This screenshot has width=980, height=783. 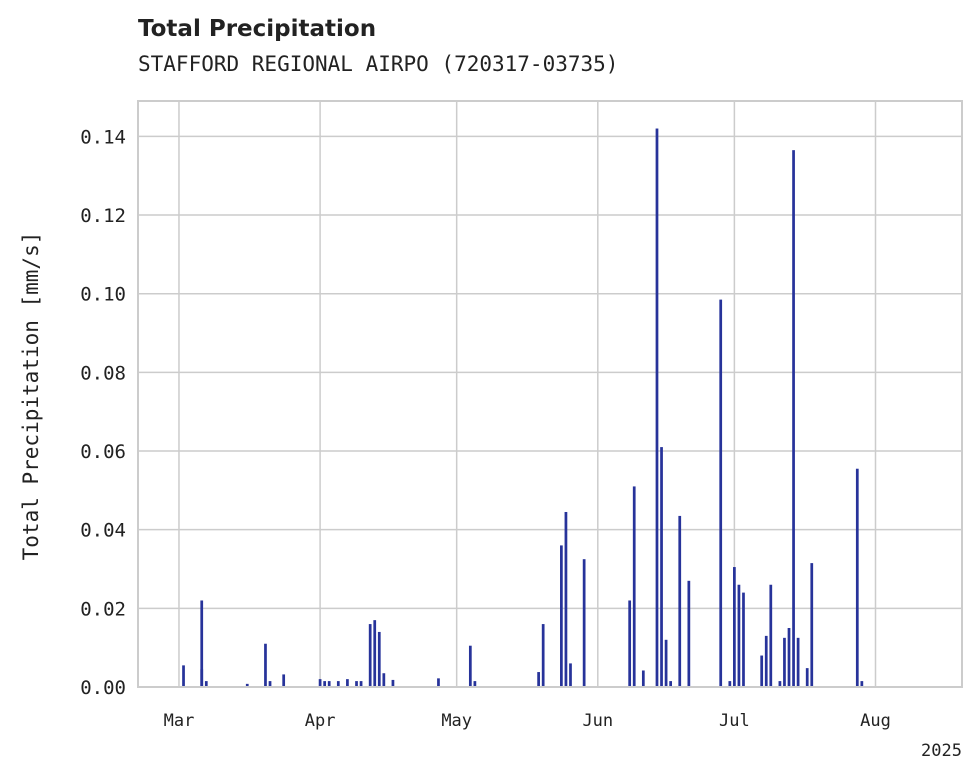 What do you see at coordinates (257, 29) in the screenshot?
I see `chart-title: Total Precipitation` at bounding box center [257, 29].